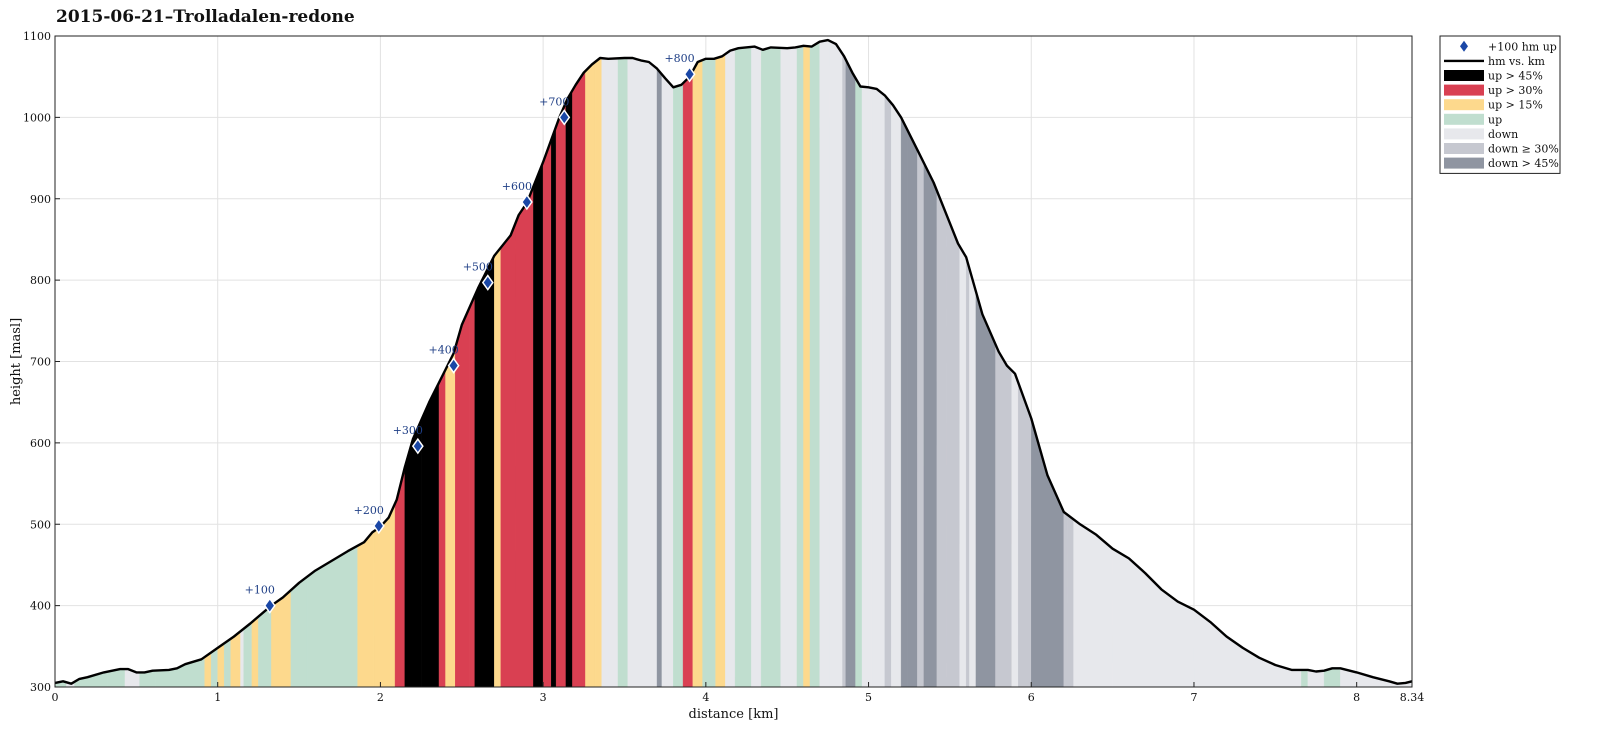 This screenshot has width=1600, height=744. Describe the element at coordinates (1356, 697) in the screenshot. I see `x-tick-label: 8` at that location.